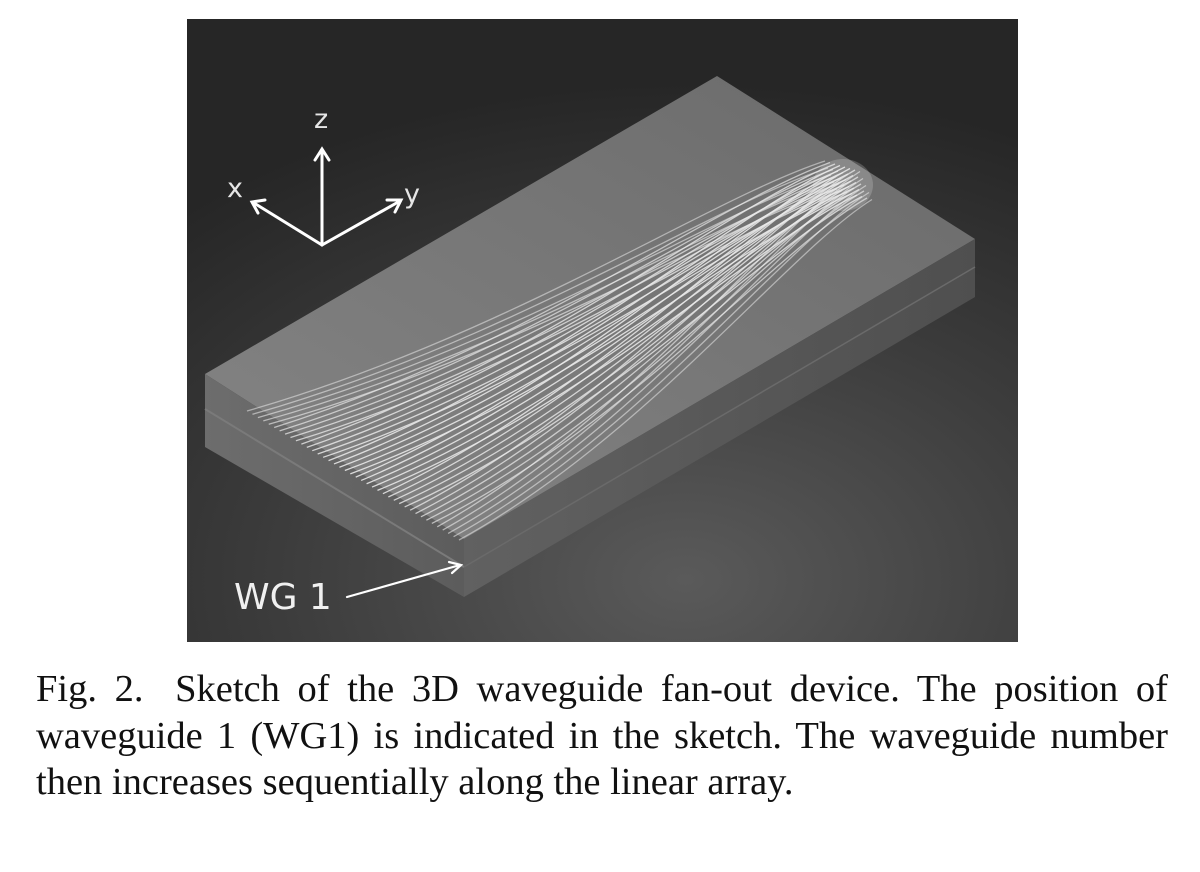 This screenshot has height=872, width=1200. I want to click on y-arrowhead, so click(394, 206).